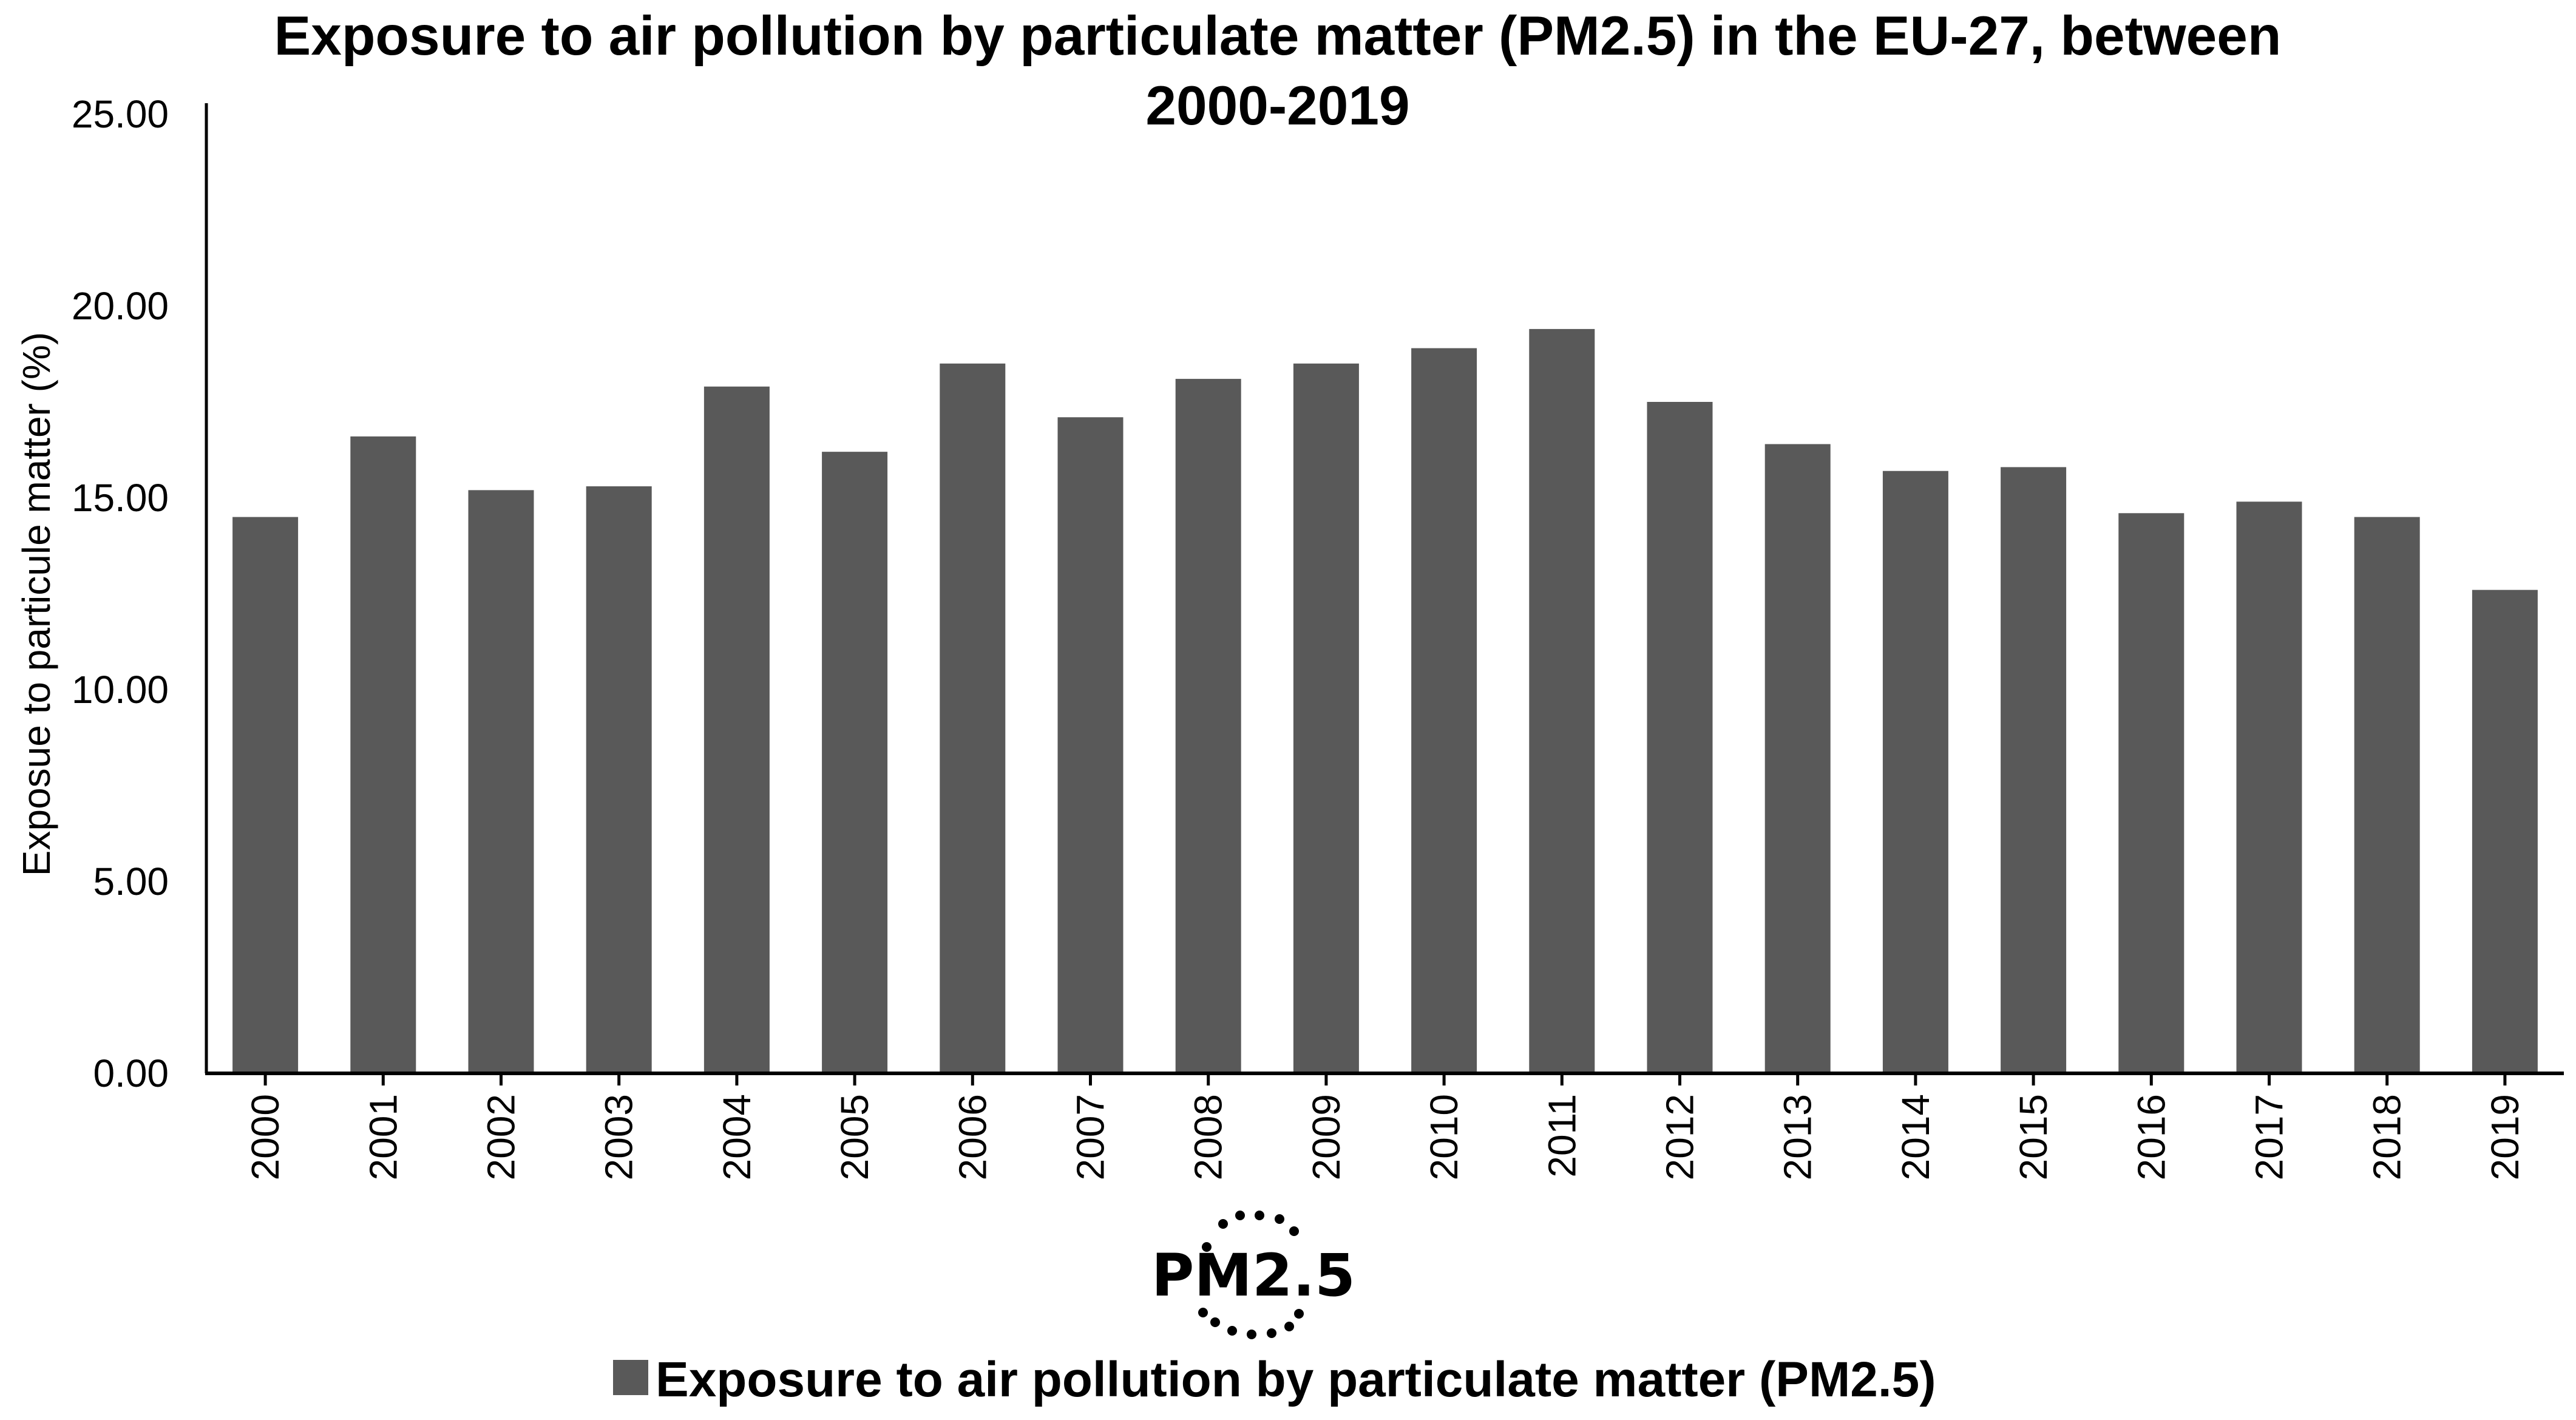 The height and width of the screenshot is (1420, 2576). I want to click on x-tick-label: 2004, so click(737, 1137).